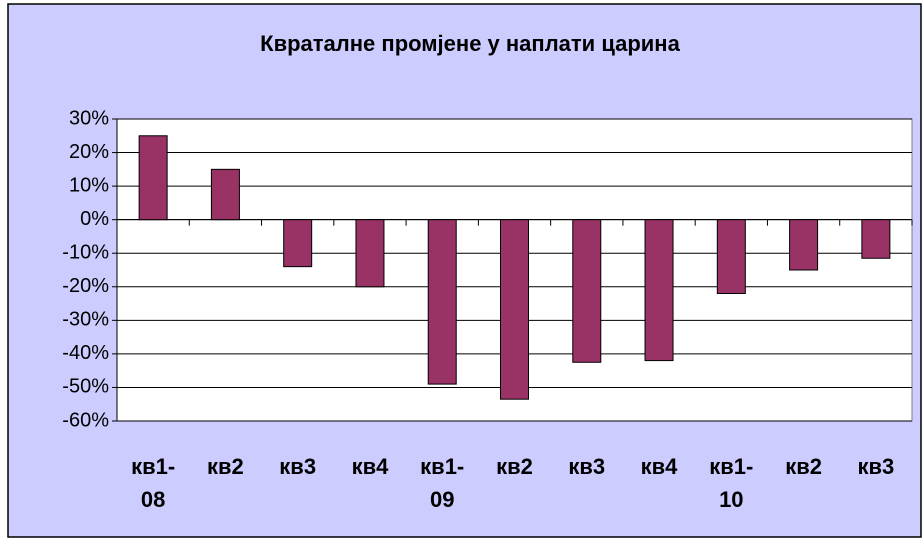 The height and width of the screenshot is (542, 922). Describe the element at coordinates (731, 483) in the screenshot. I see `x-tick-label: кв1-10` at that location.